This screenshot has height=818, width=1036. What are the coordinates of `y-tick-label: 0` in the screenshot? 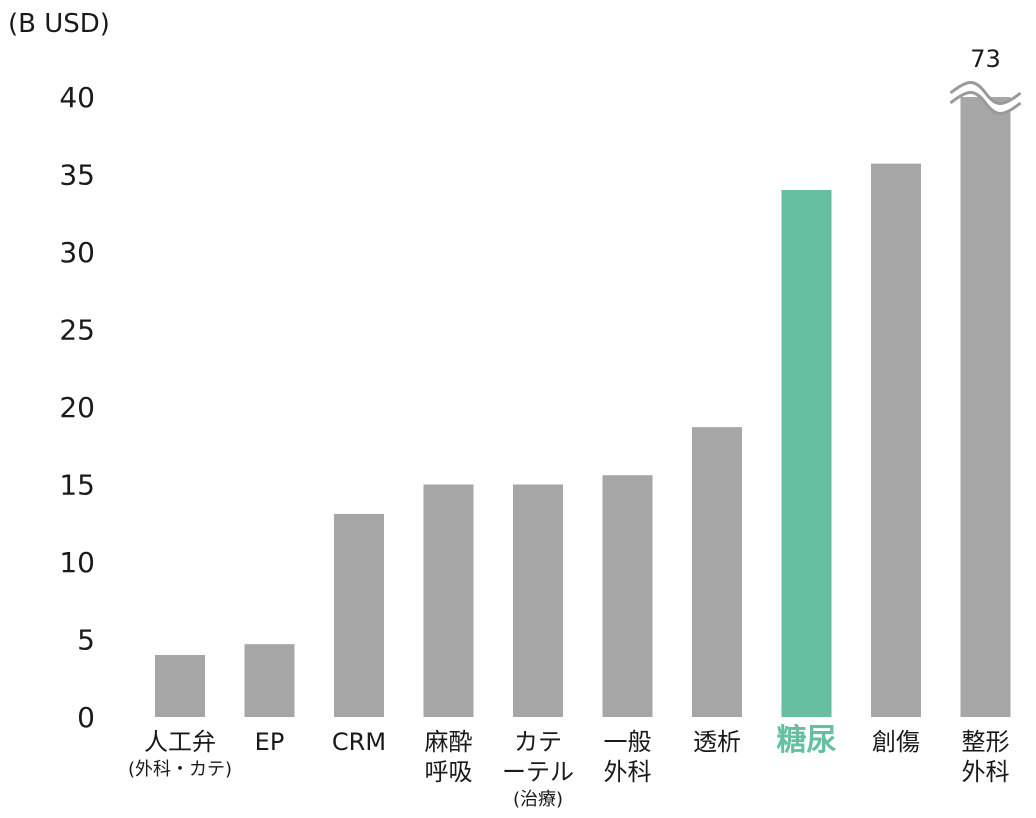 It's located at (86, 717).